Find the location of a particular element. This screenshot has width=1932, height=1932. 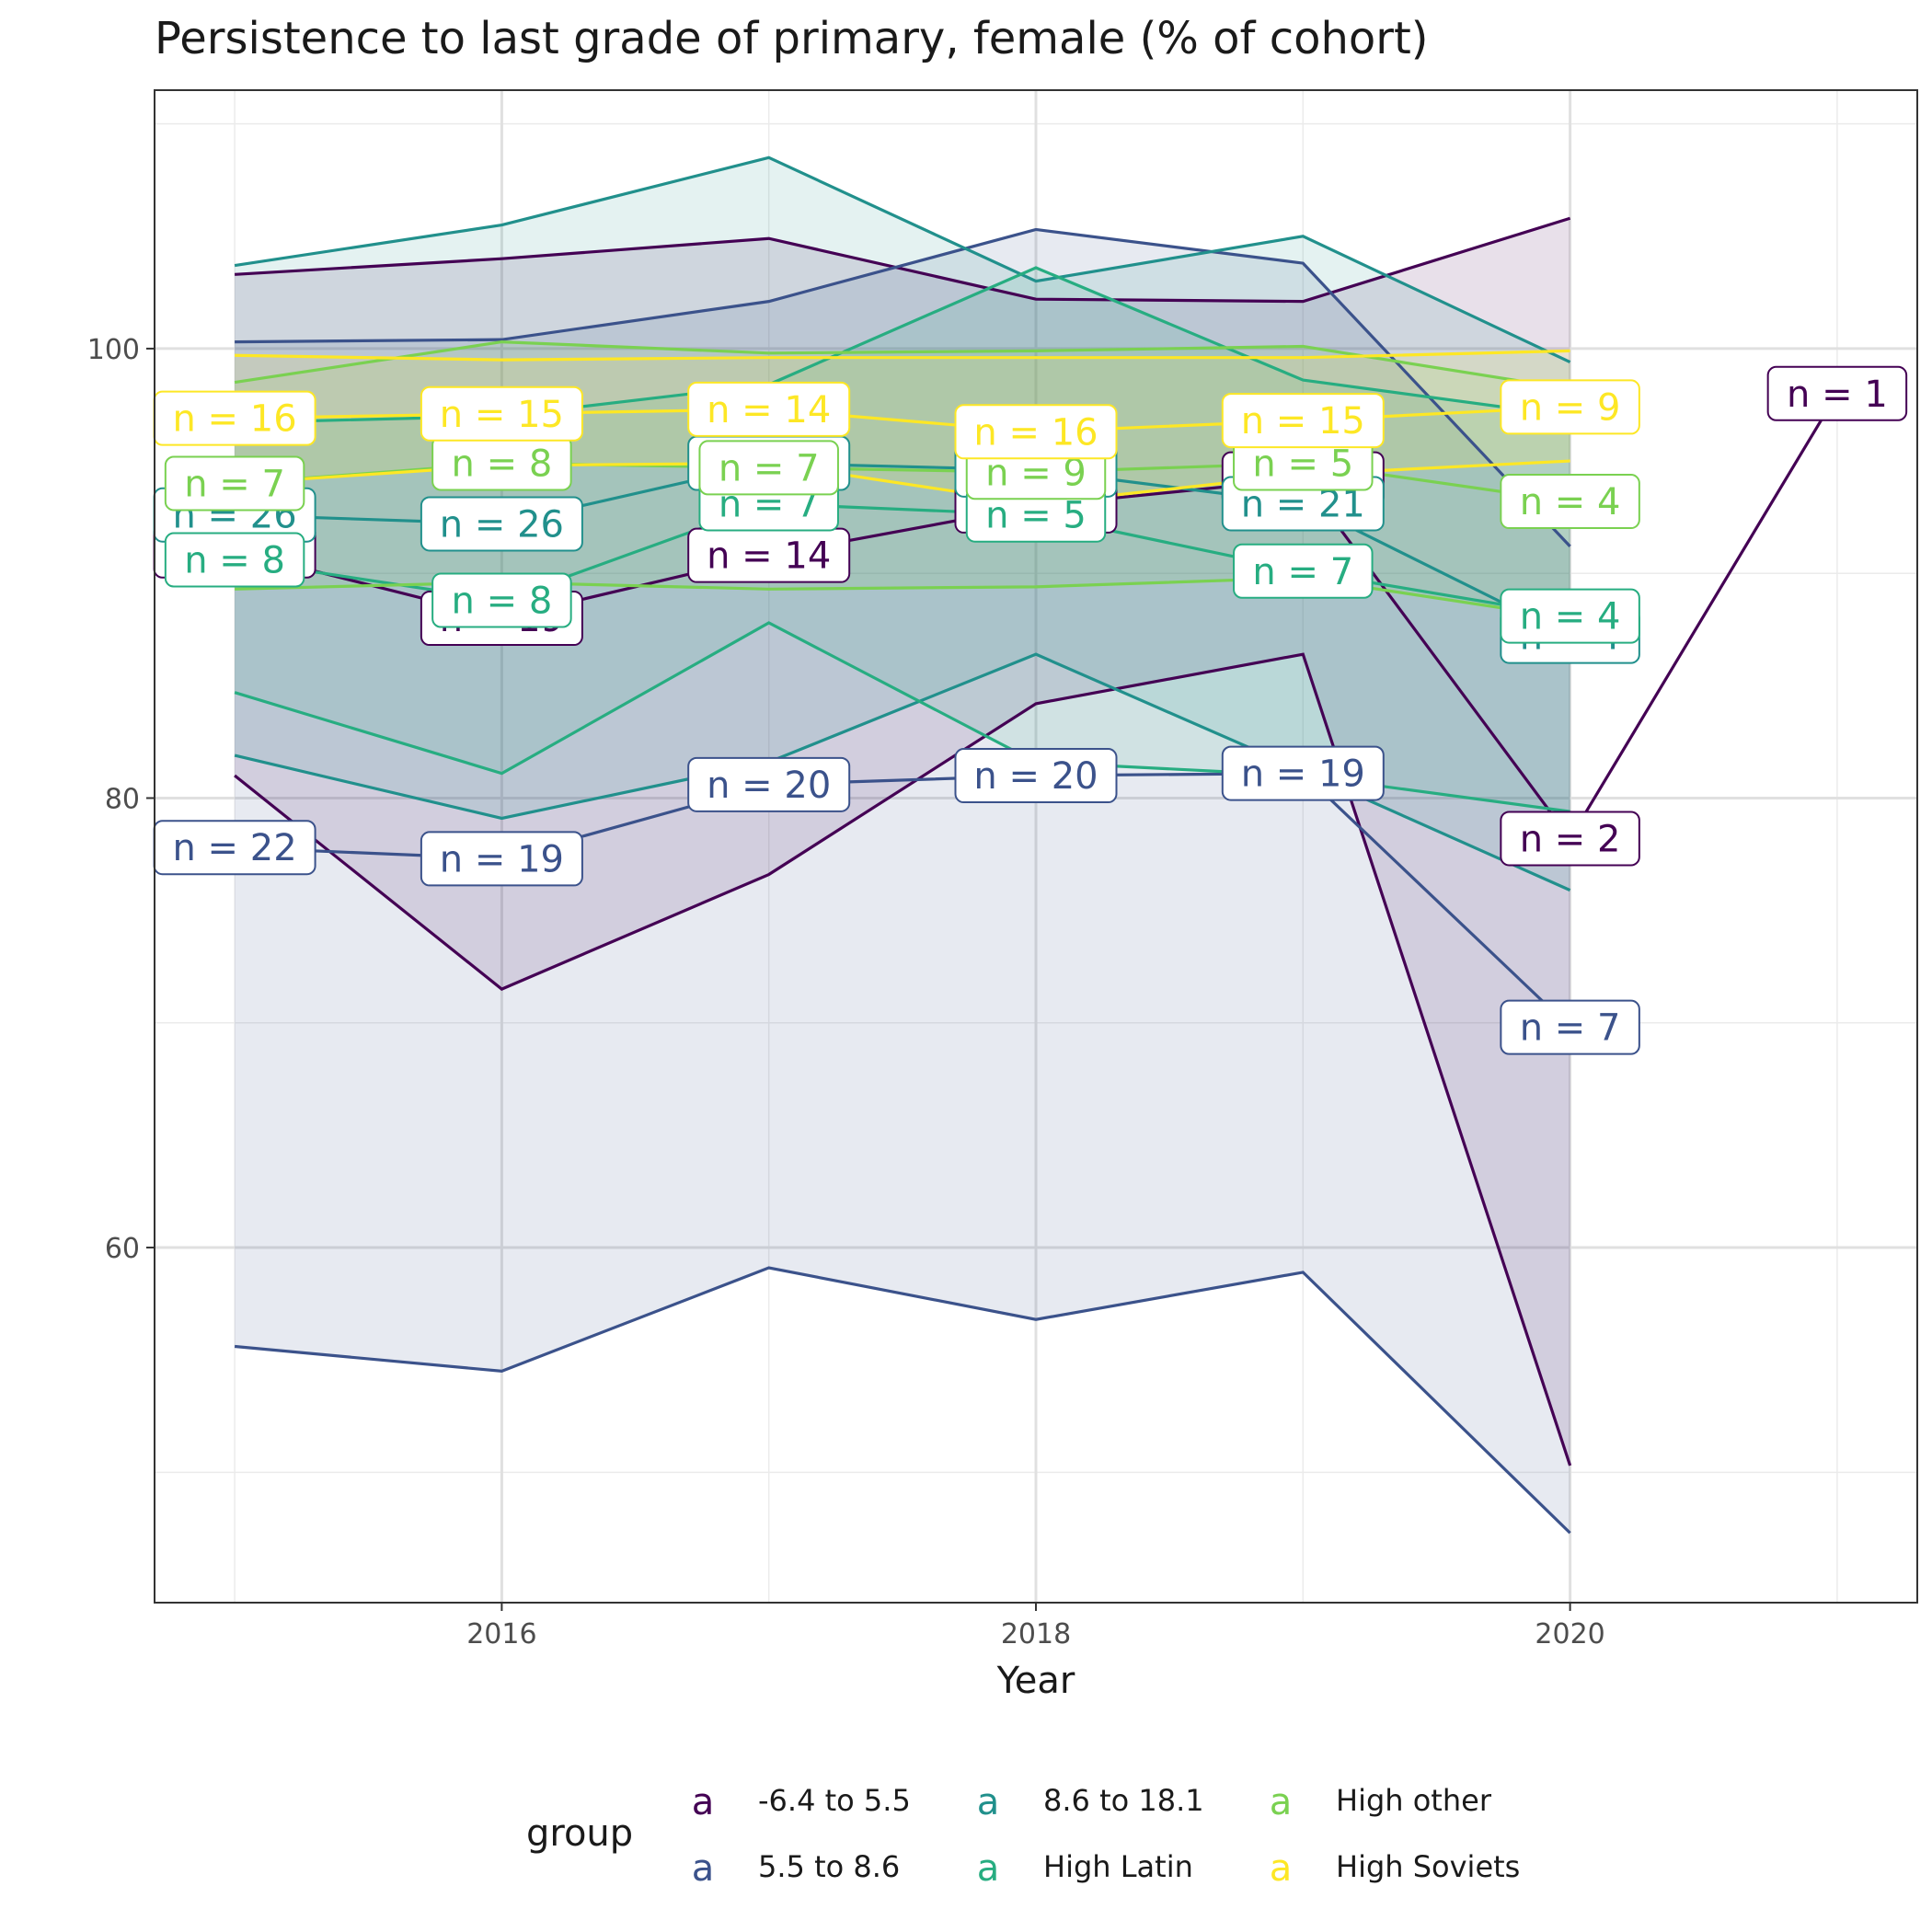

legend-item: a High Soviets is located at coordinates (1395, 1868).